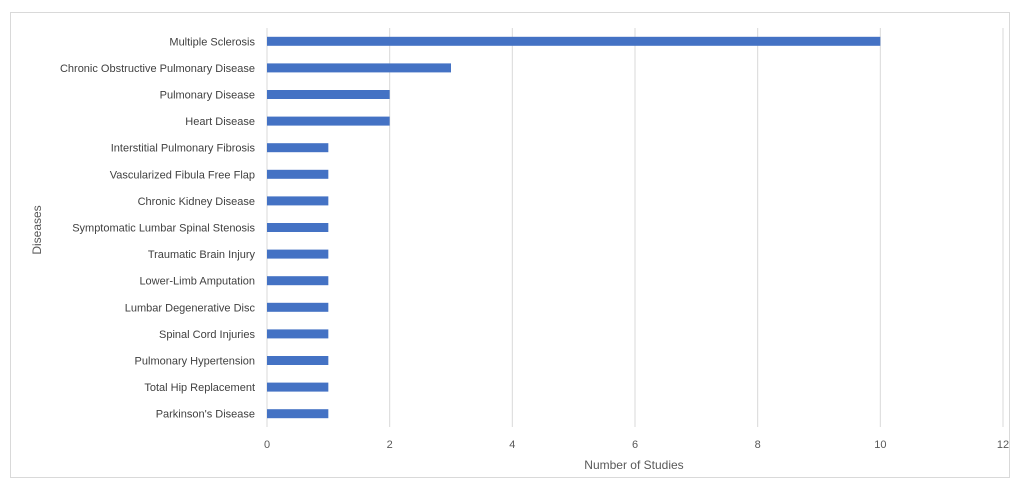 This screenshot has height=482, width=1014. Describe the element at coordinates (633, 465) in the screenshot. I see `x-axis-title: Number of Studies` at that location.